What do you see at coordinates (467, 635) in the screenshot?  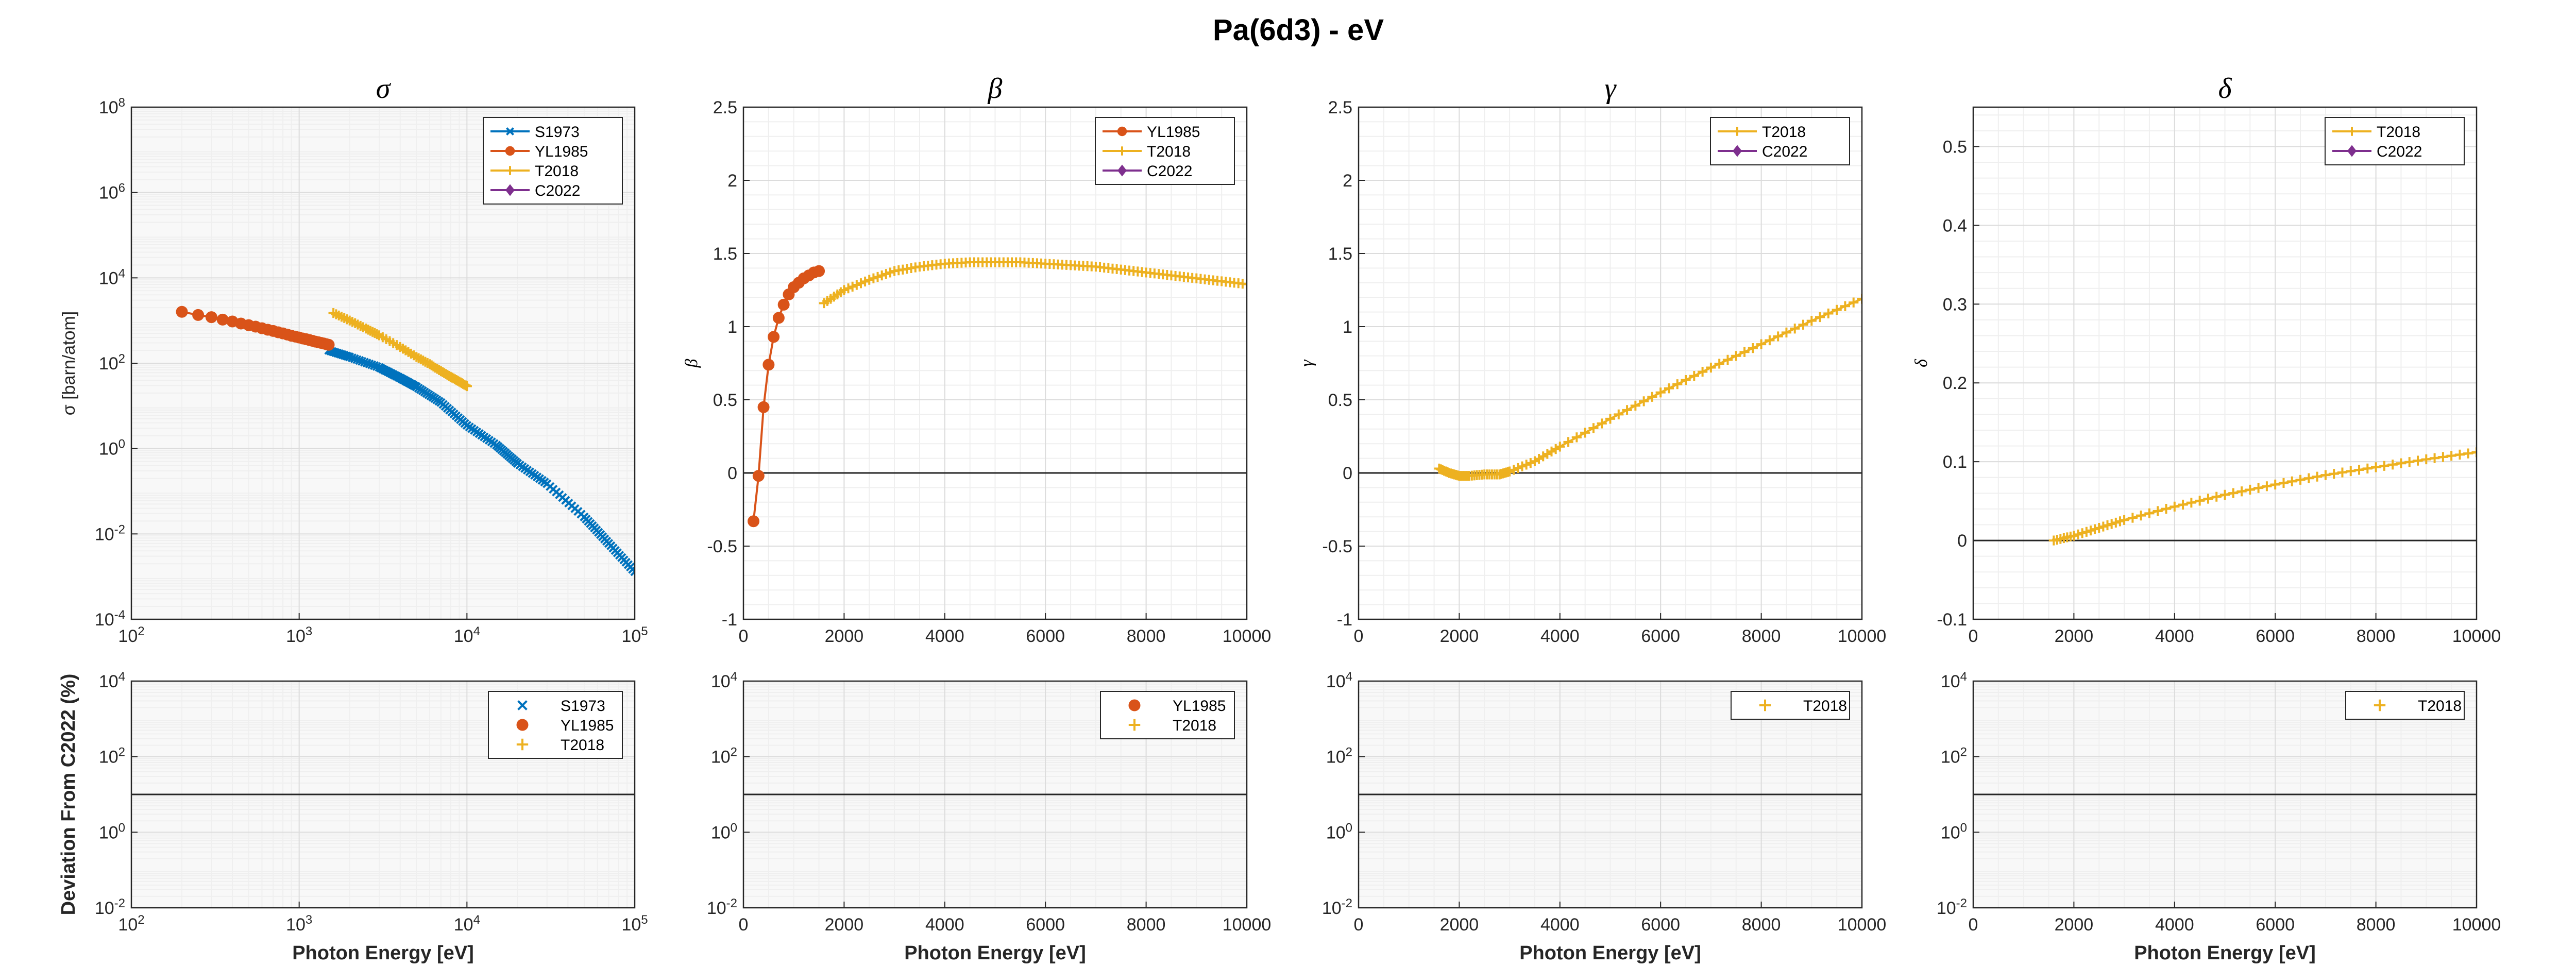 I see `x-tick-label: 10⁴` at bounding box center [467, 635].